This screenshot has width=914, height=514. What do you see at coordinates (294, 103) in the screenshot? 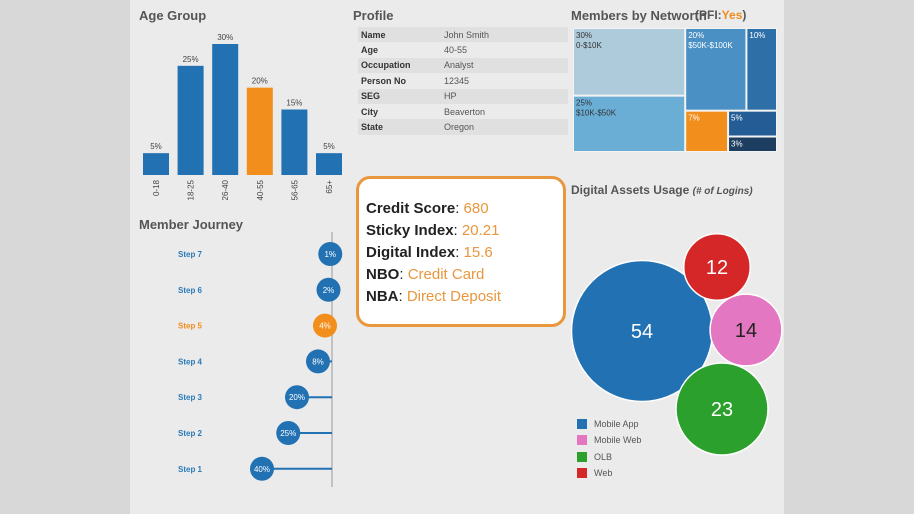
I see `age-bar-value-label: 15%` at bounding box center [294, 103].